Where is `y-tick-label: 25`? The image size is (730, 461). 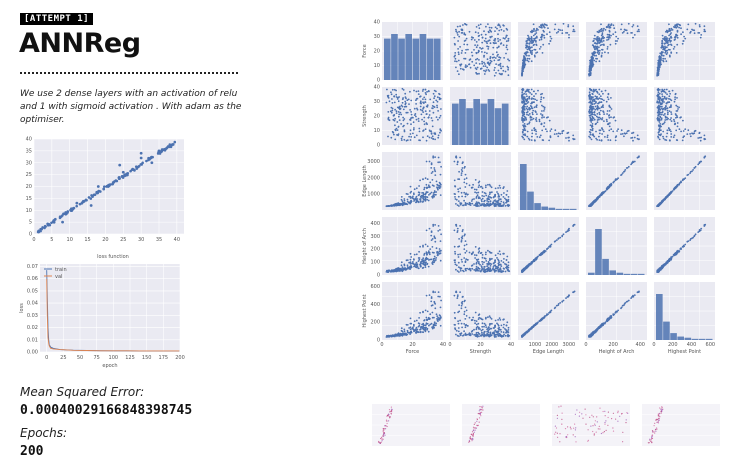 y-tick-label: 25 is located at coordinates (29, 175).